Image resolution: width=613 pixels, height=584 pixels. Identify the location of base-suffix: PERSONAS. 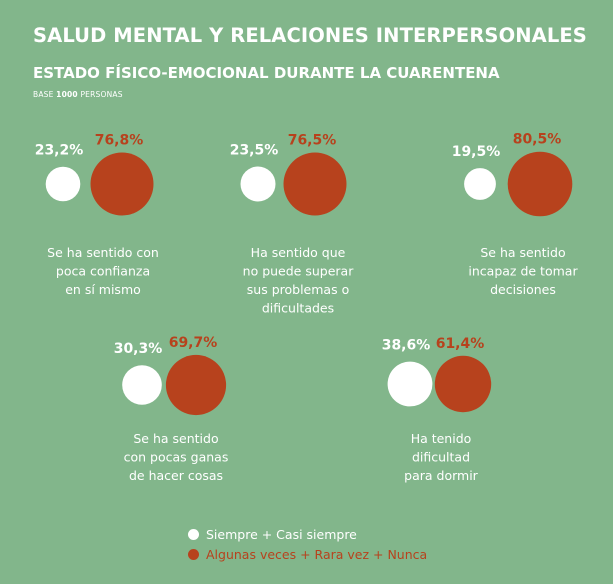
(101, 94).